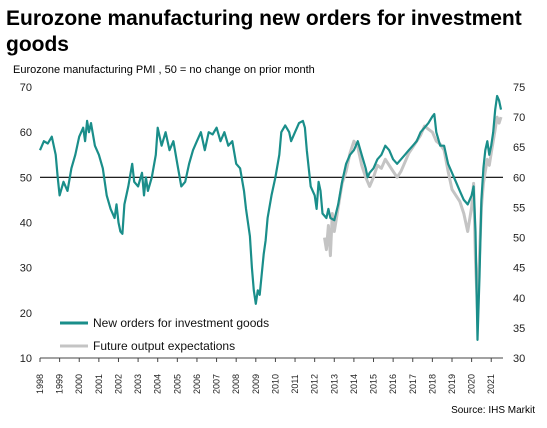 The width and height of the screenshot is (547, 428). What do you see at coordinates (197, 384) in the screenshot?
I see `x-tick-label: 2006` at bounding box center [197, 384].